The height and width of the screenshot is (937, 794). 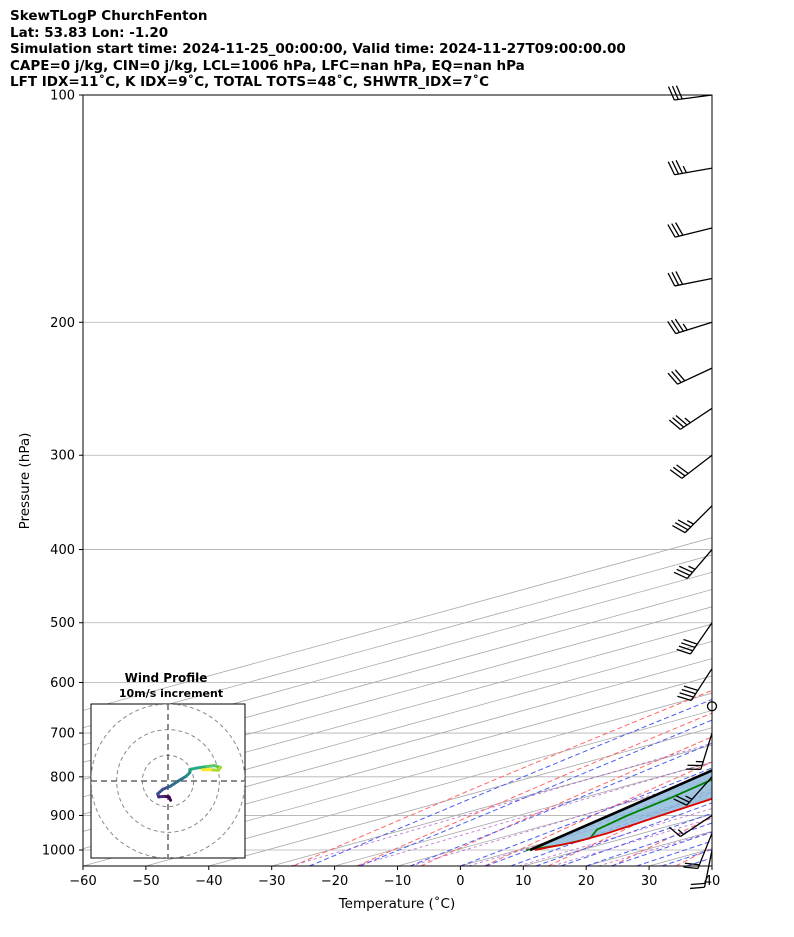 What do you see at coordinates (523, 881) in the screenshot?
I see `x-tick-label: 10` at bounding box center [523, 881].